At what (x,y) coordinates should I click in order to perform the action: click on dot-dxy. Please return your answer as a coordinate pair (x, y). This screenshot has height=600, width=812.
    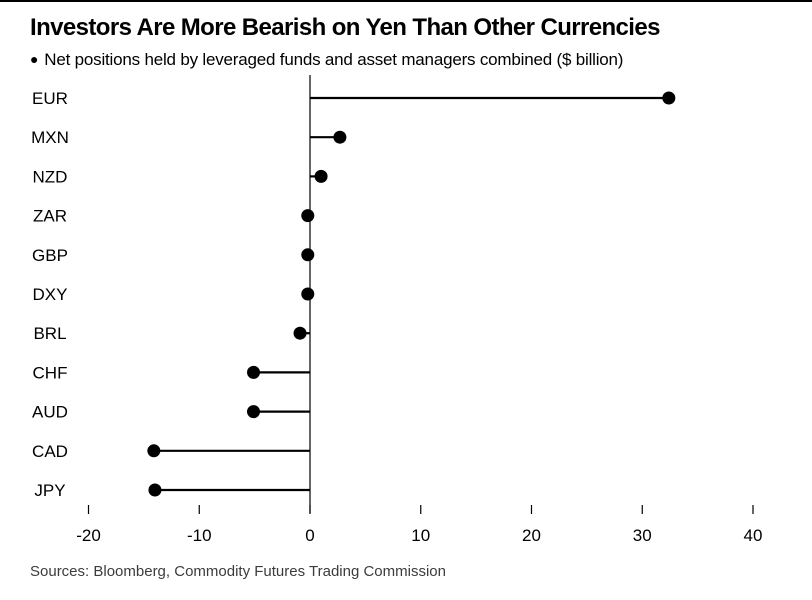
    Looking at the image, I should click on (308, 294).